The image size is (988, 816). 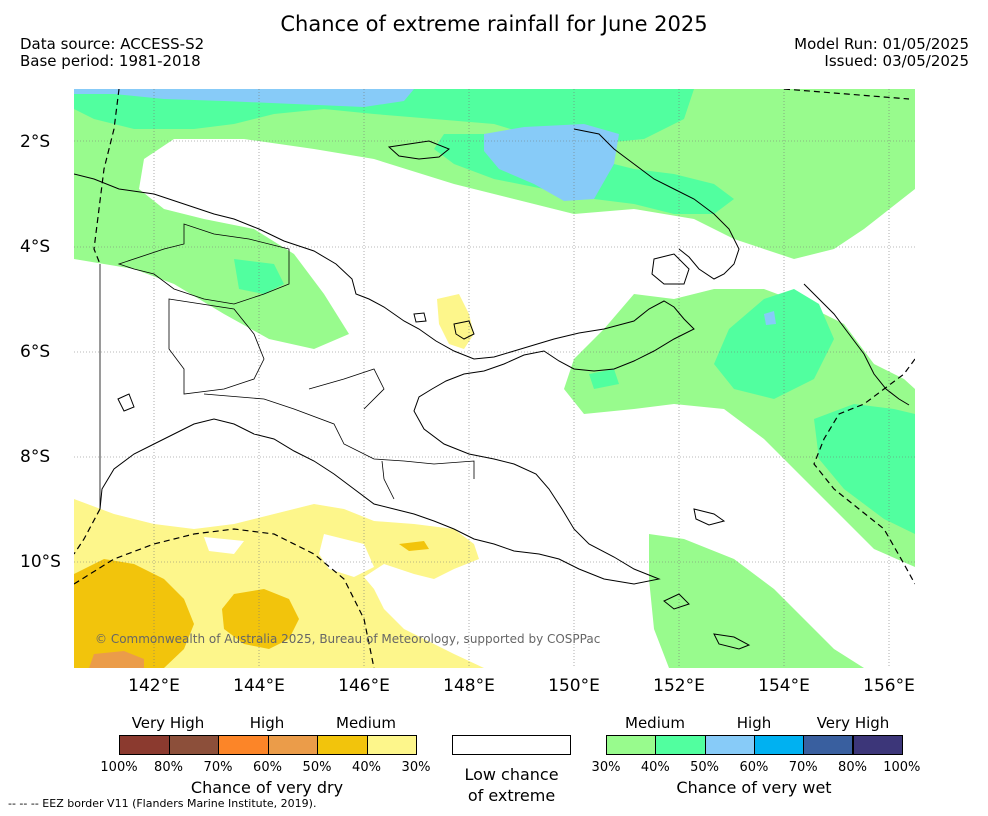 I want to click on dry-pcts-tick: 50%, so click(x=317, y=767).